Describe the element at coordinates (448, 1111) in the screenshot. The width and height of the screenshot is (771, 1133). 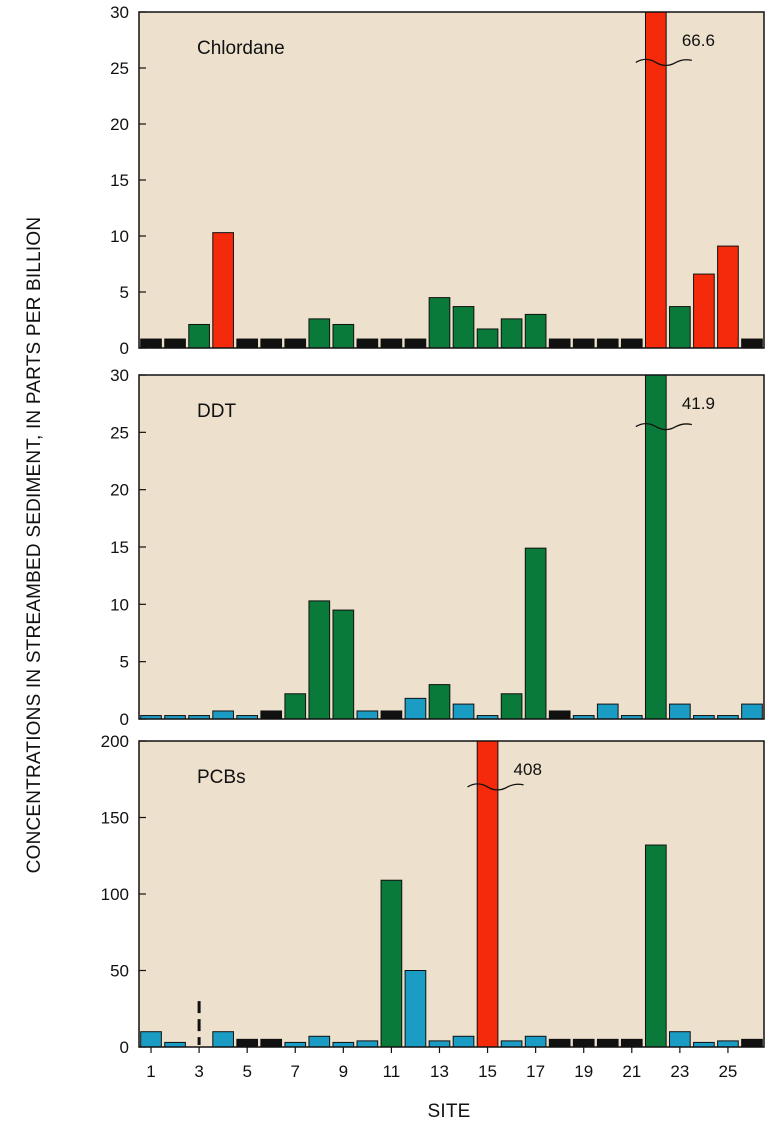
I see `x-axis-title: SITE` at that location.